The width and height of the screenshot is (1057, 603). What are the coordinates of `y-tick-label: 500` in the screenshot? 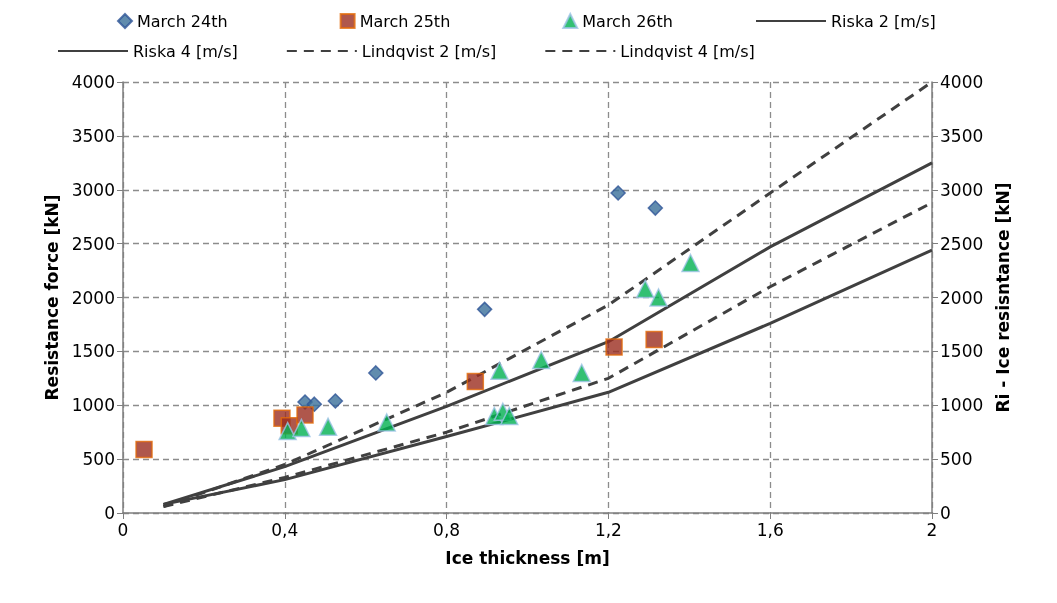 It's located at (98, 459).